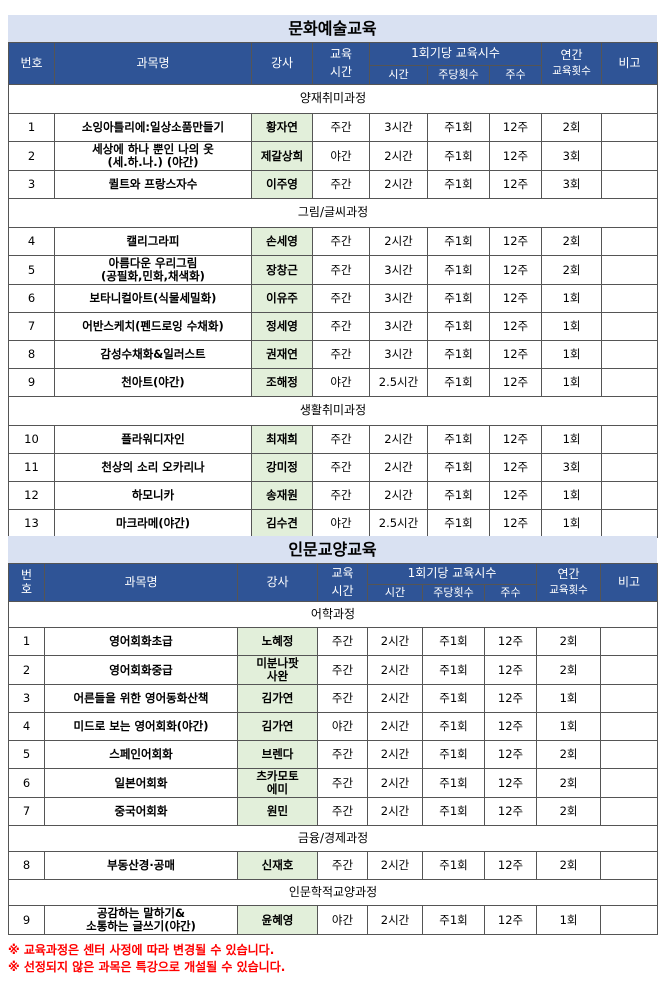  Describe the element at coordinates (153, 523) in the screenshot. I see `row-course: 마크라메(야간)` at that location.